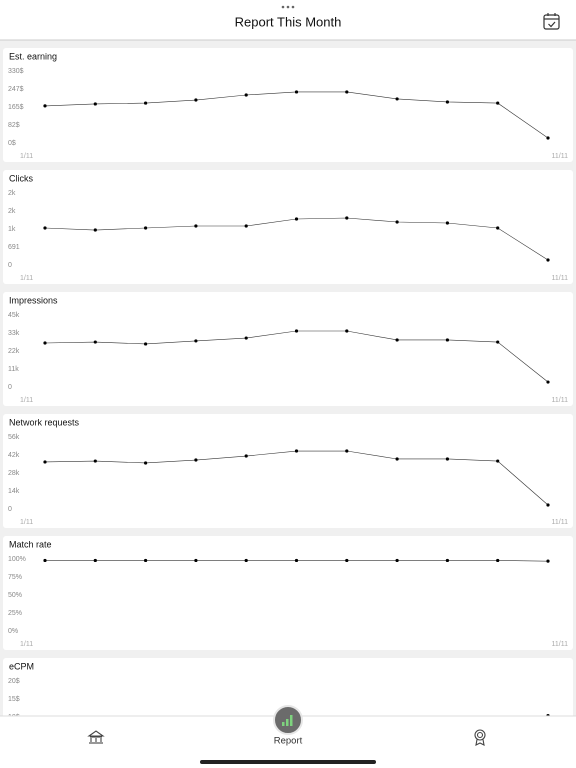 This screenshot has height=768, width=576. What do you see at coordinates (17, 559) in the screenshot?
I see `y-tick-label: 100%` at bounding box center [17, 559].